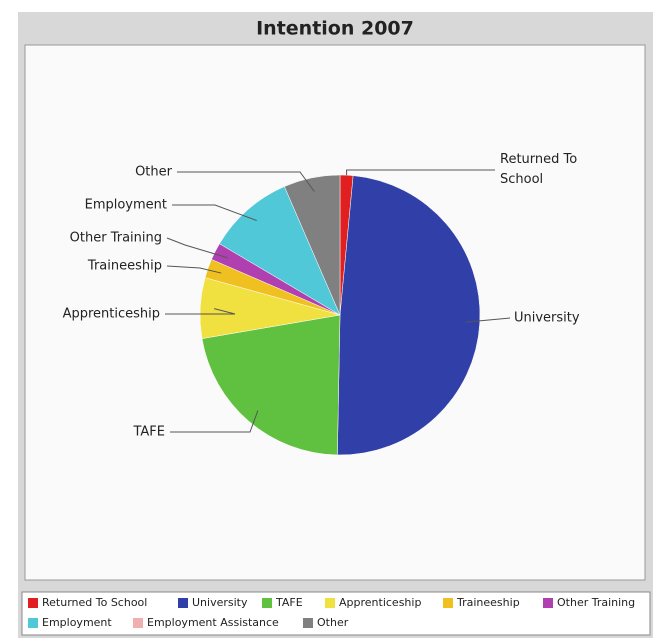  I want to click on legend-label: Other, so click(333, 622).